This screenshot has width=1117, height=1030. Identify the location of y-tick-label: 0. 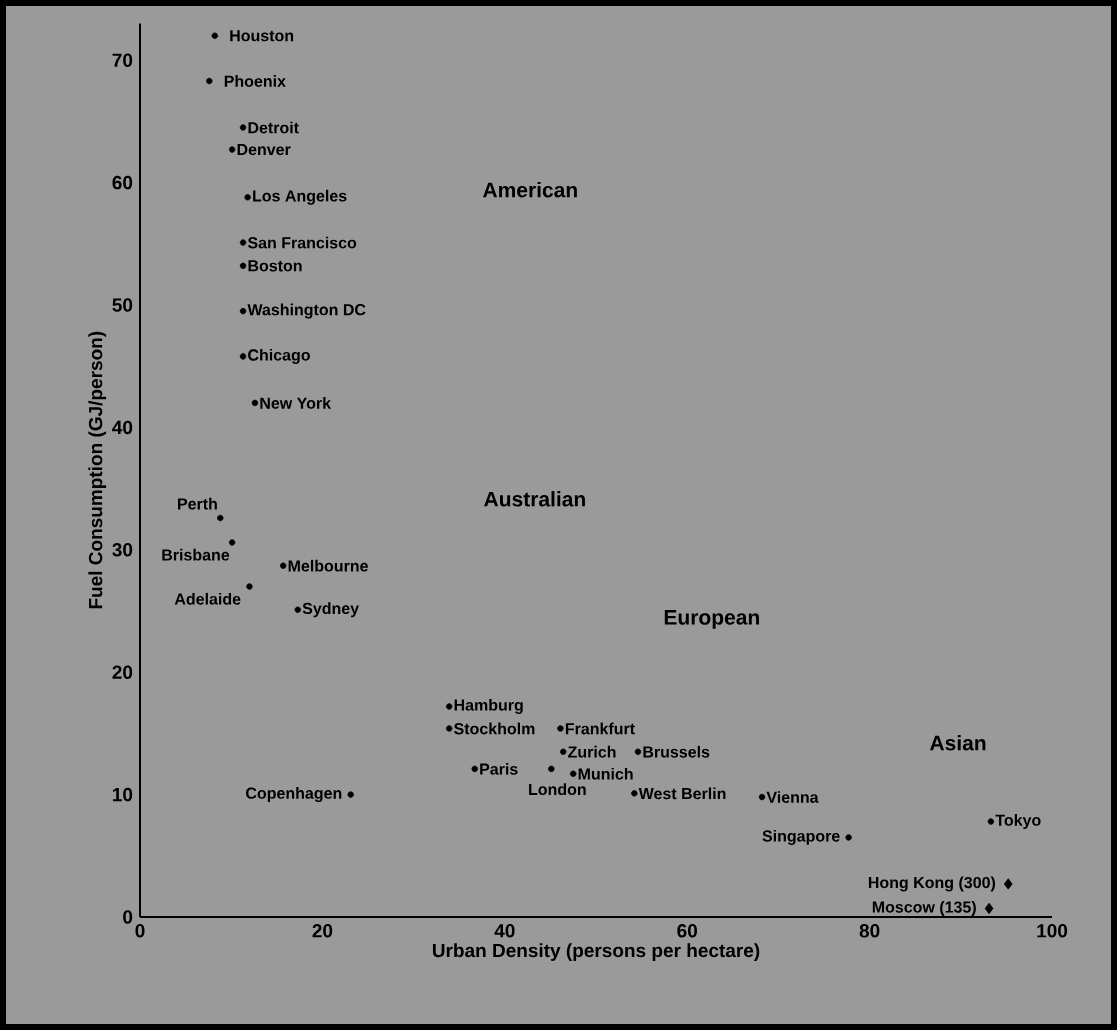
(128, 917).